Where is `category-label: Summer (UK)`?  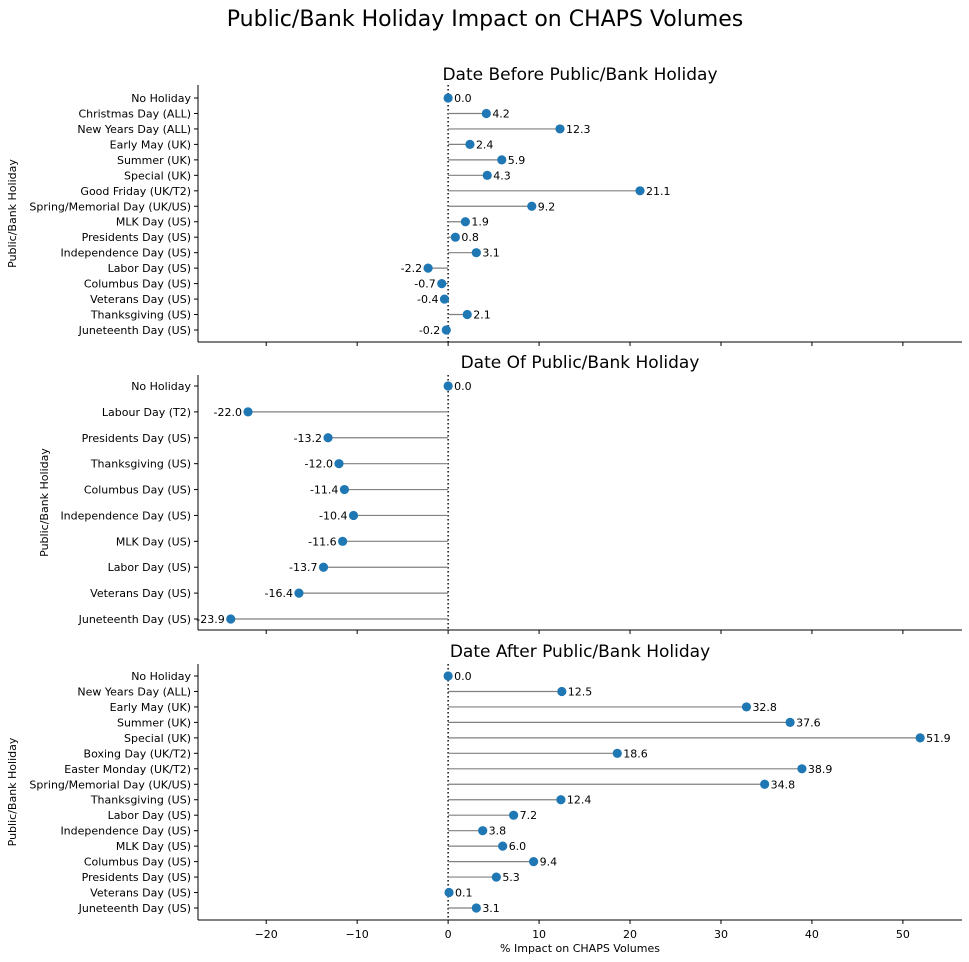 category-label: Summer (UK) is located at coordinates (154, 722).